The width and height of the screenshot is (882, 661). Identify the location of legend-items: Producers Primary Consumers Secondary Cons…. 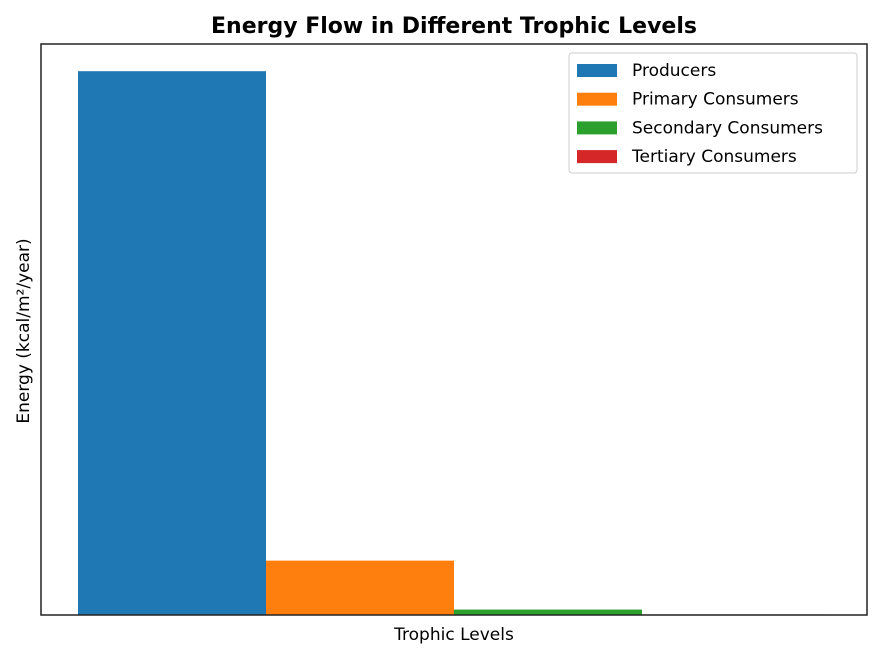
(700, 114).